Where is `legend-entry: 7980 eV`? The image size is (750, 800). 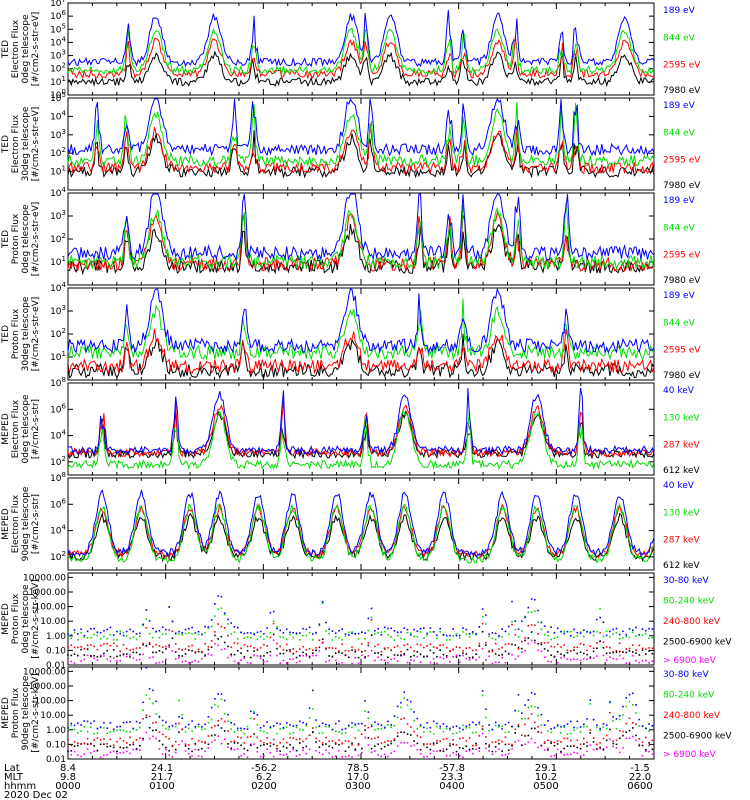 legend-entry: 7980 eV is located at coordinates (682, 186).